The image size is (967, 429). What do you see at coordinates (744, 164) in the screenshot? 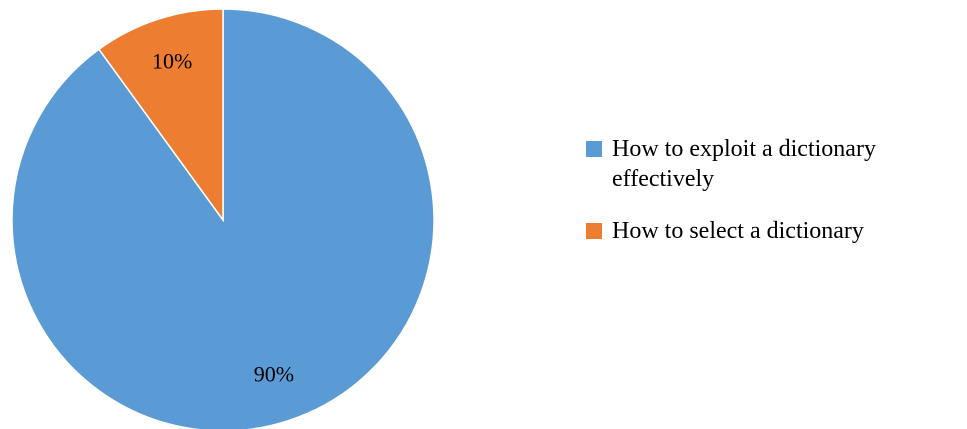
I see `legend-label-exploit: How to exploit a dictionary effectively` at bounding box center [744, 164].